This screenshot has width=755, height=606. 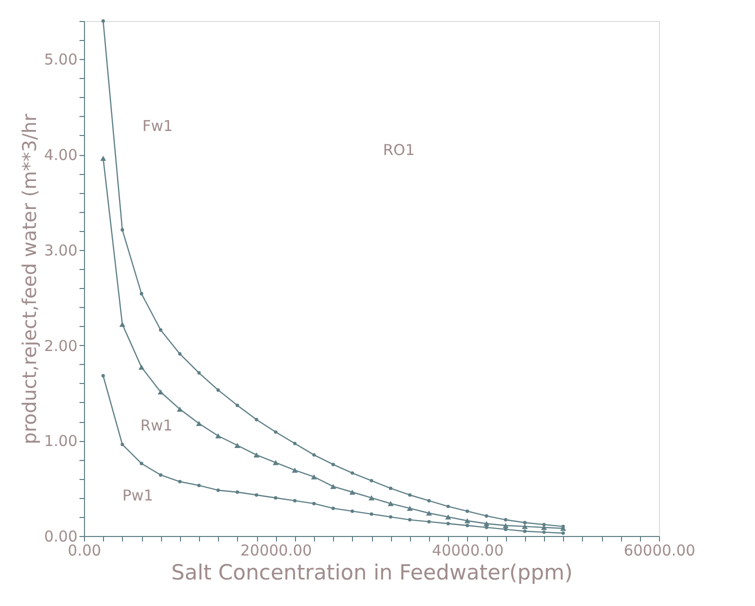 What do you see at coordinates (61, 441) in the screenshot?
I see `y-tick-label: 1.00` at bounding box center [61, 441].